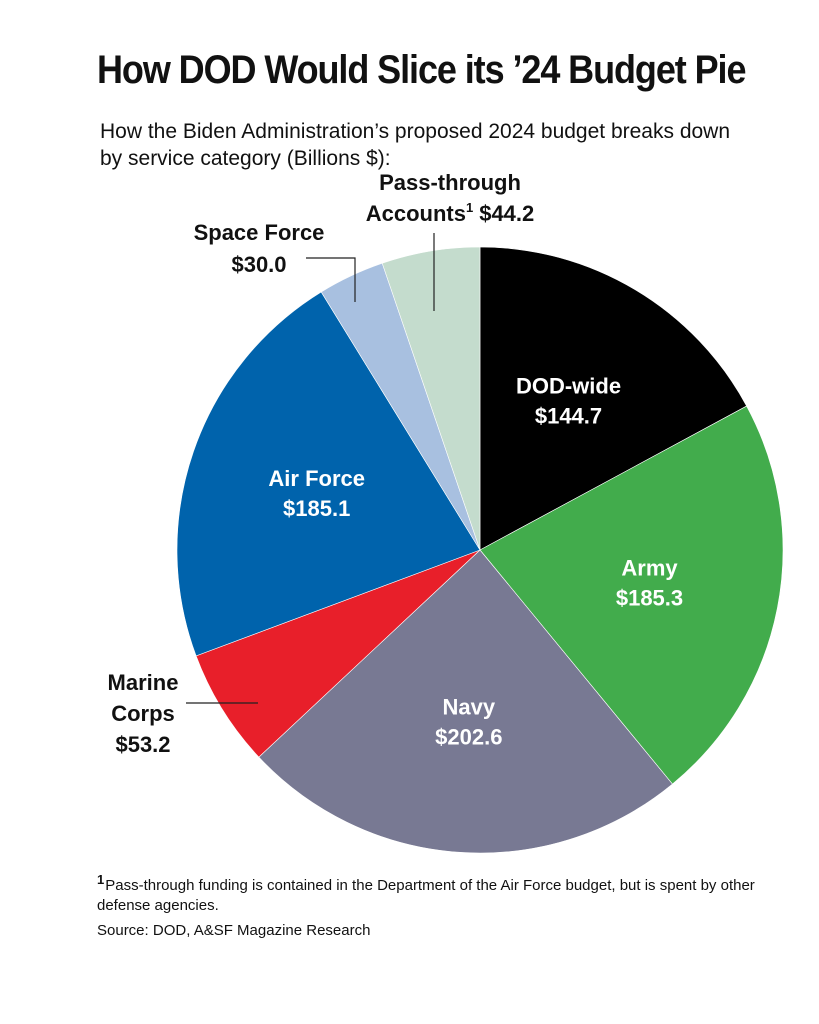 This screenshot has height=1024, width=819. What do you see at coordinates (338, 653) in the screenshot?
I see `slice-marine-corps` at bounding box center [338, 653].